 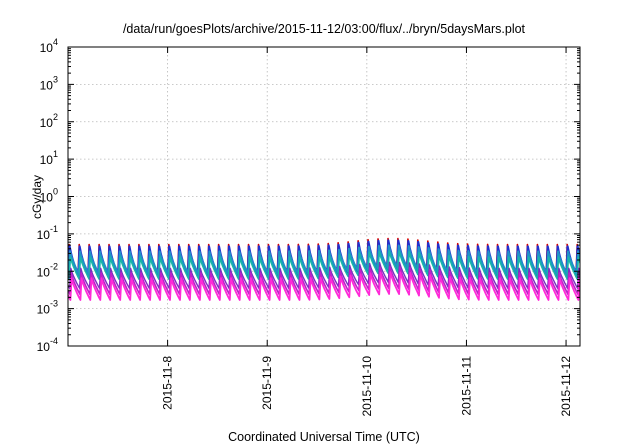 I want to click on x-tick-label: 2015-11-9, so click(x=267, y=383).